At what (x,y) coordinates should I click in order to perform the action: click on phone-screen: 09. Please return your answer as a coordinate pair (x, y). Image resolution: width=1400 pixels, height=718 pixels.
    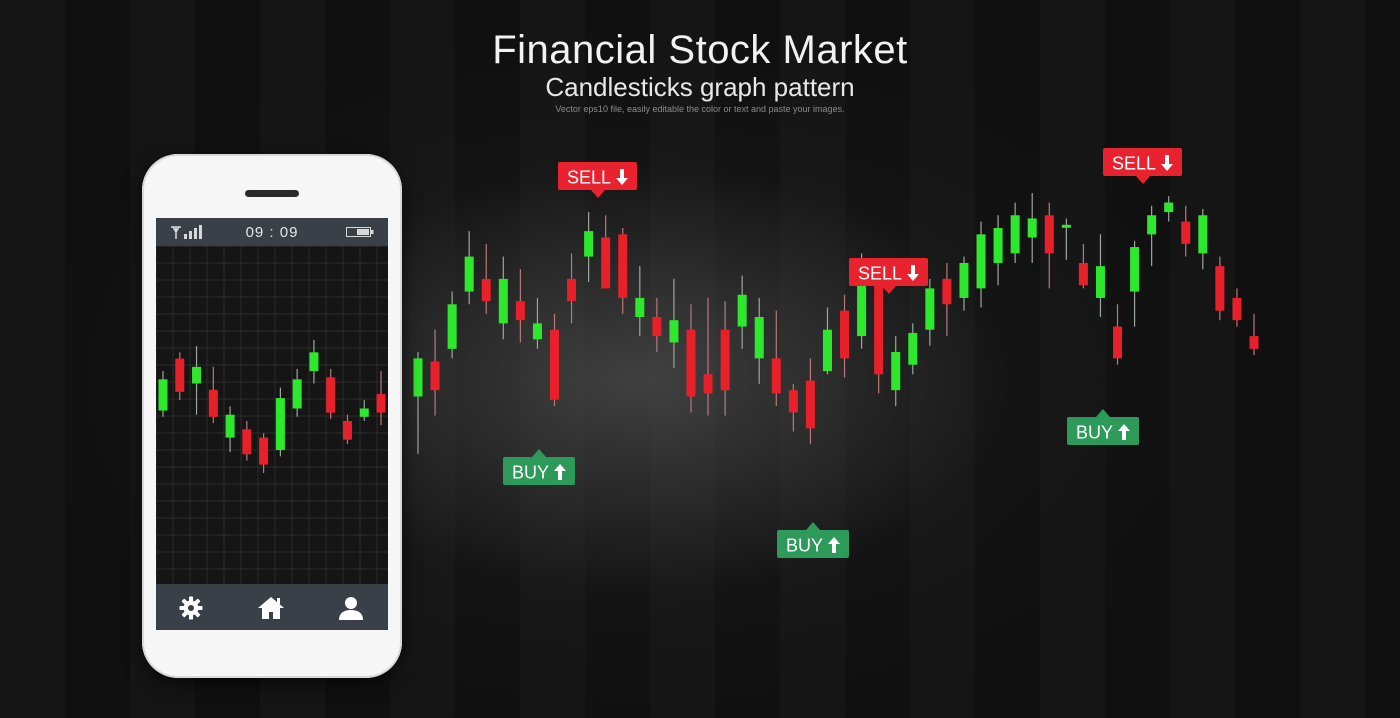
    Looking at the image, I should click on (272, 424).